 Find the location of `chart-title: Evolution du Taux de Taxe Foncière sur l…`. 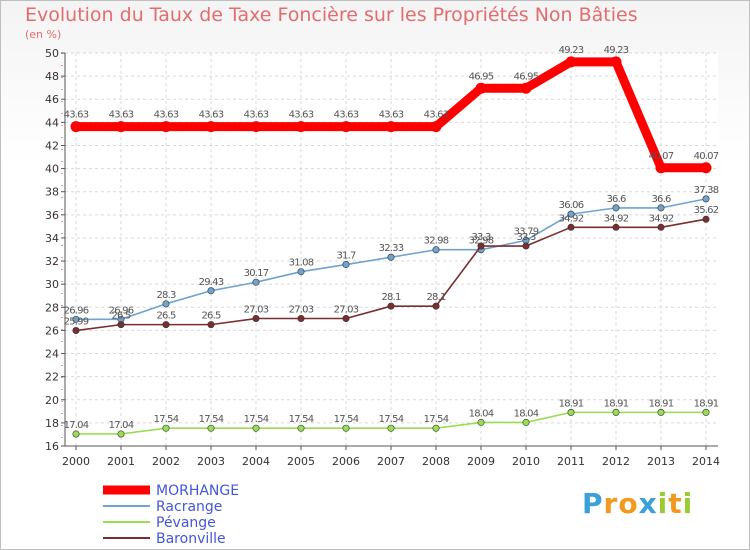

chart-title: Evolution du Taux de Taxe Foncière sur l… is located at coordinates (331, 15).